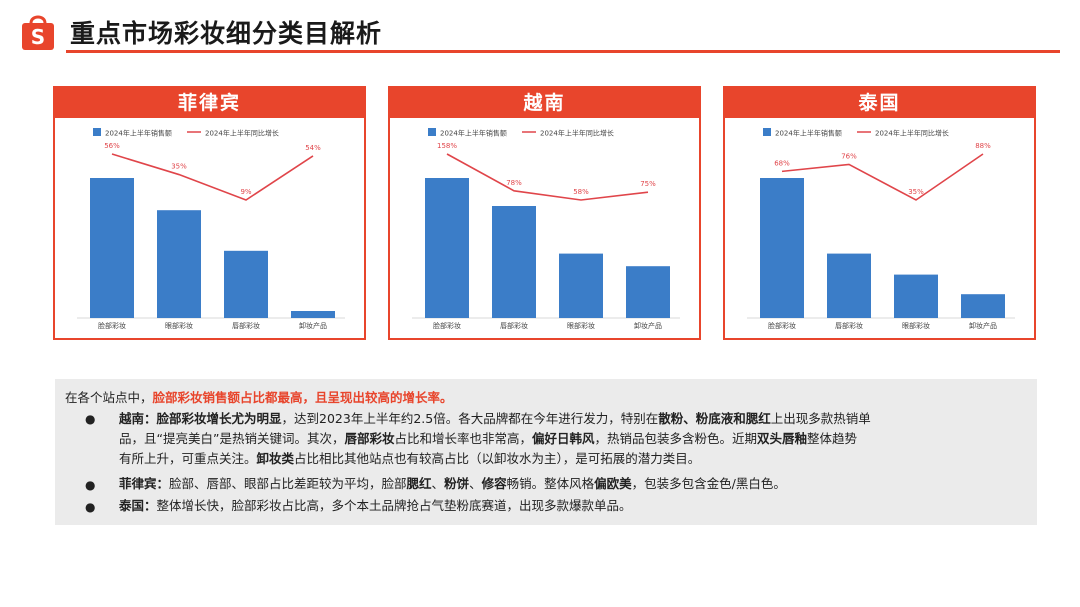  I want to click on growth-data-label: 78%, so click(514, 183).